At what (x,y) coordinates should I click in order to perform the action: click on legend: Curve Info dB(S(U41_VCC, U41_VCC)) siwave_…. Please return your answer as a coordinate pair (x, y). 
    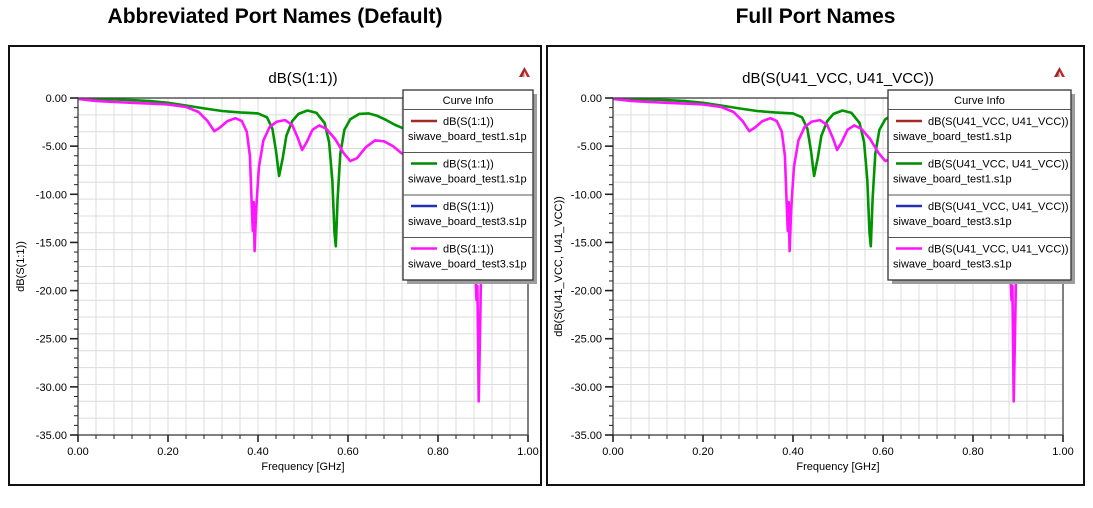
    Looking at the image, I should click on (981, 186).